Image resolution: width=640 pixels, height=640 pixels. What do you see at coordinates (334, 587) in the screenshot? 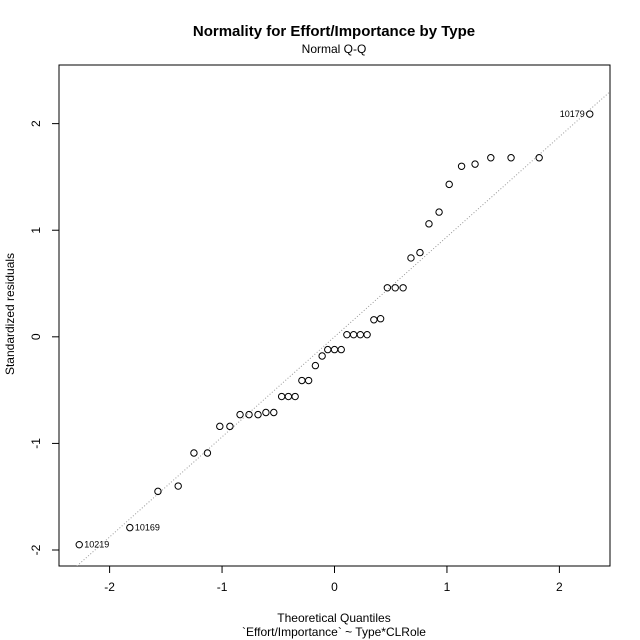
I see `x-tick-label: 0` at bounding box center [334, 587].